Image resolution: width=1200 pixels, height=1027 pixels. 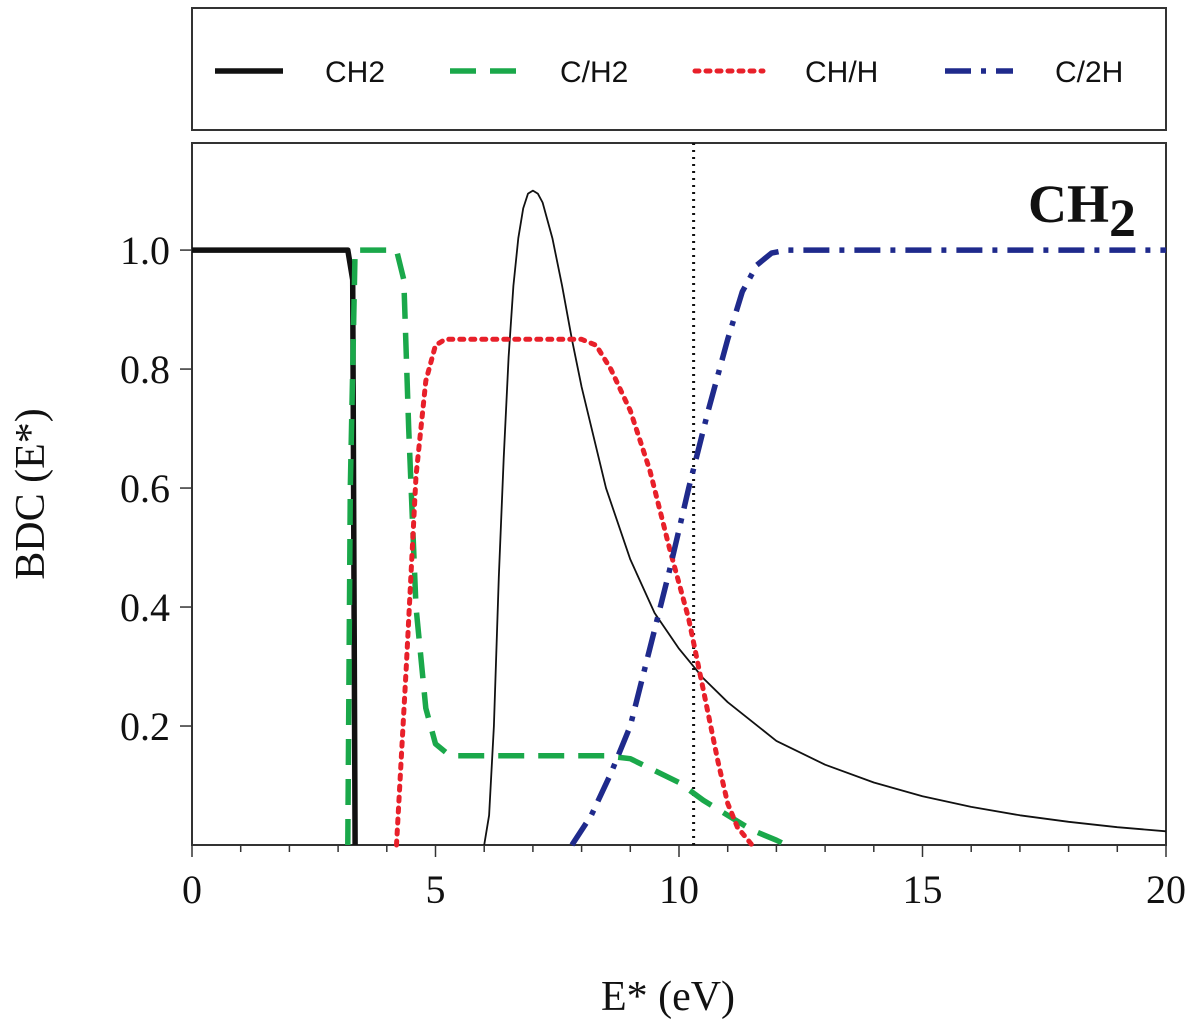 What do you see at coordinates (145, 369) in the screenshot?
I see `y-tick-label: 0.8` at bounding box center [145, 369].